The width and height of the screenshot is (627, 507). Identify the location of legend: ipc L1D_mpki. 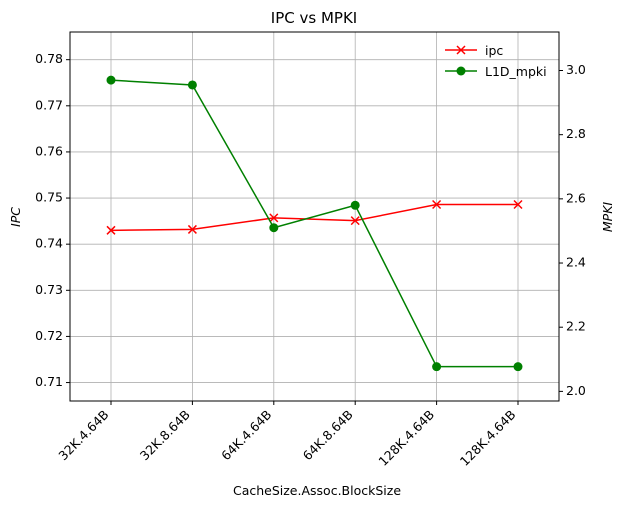
(496, 61).